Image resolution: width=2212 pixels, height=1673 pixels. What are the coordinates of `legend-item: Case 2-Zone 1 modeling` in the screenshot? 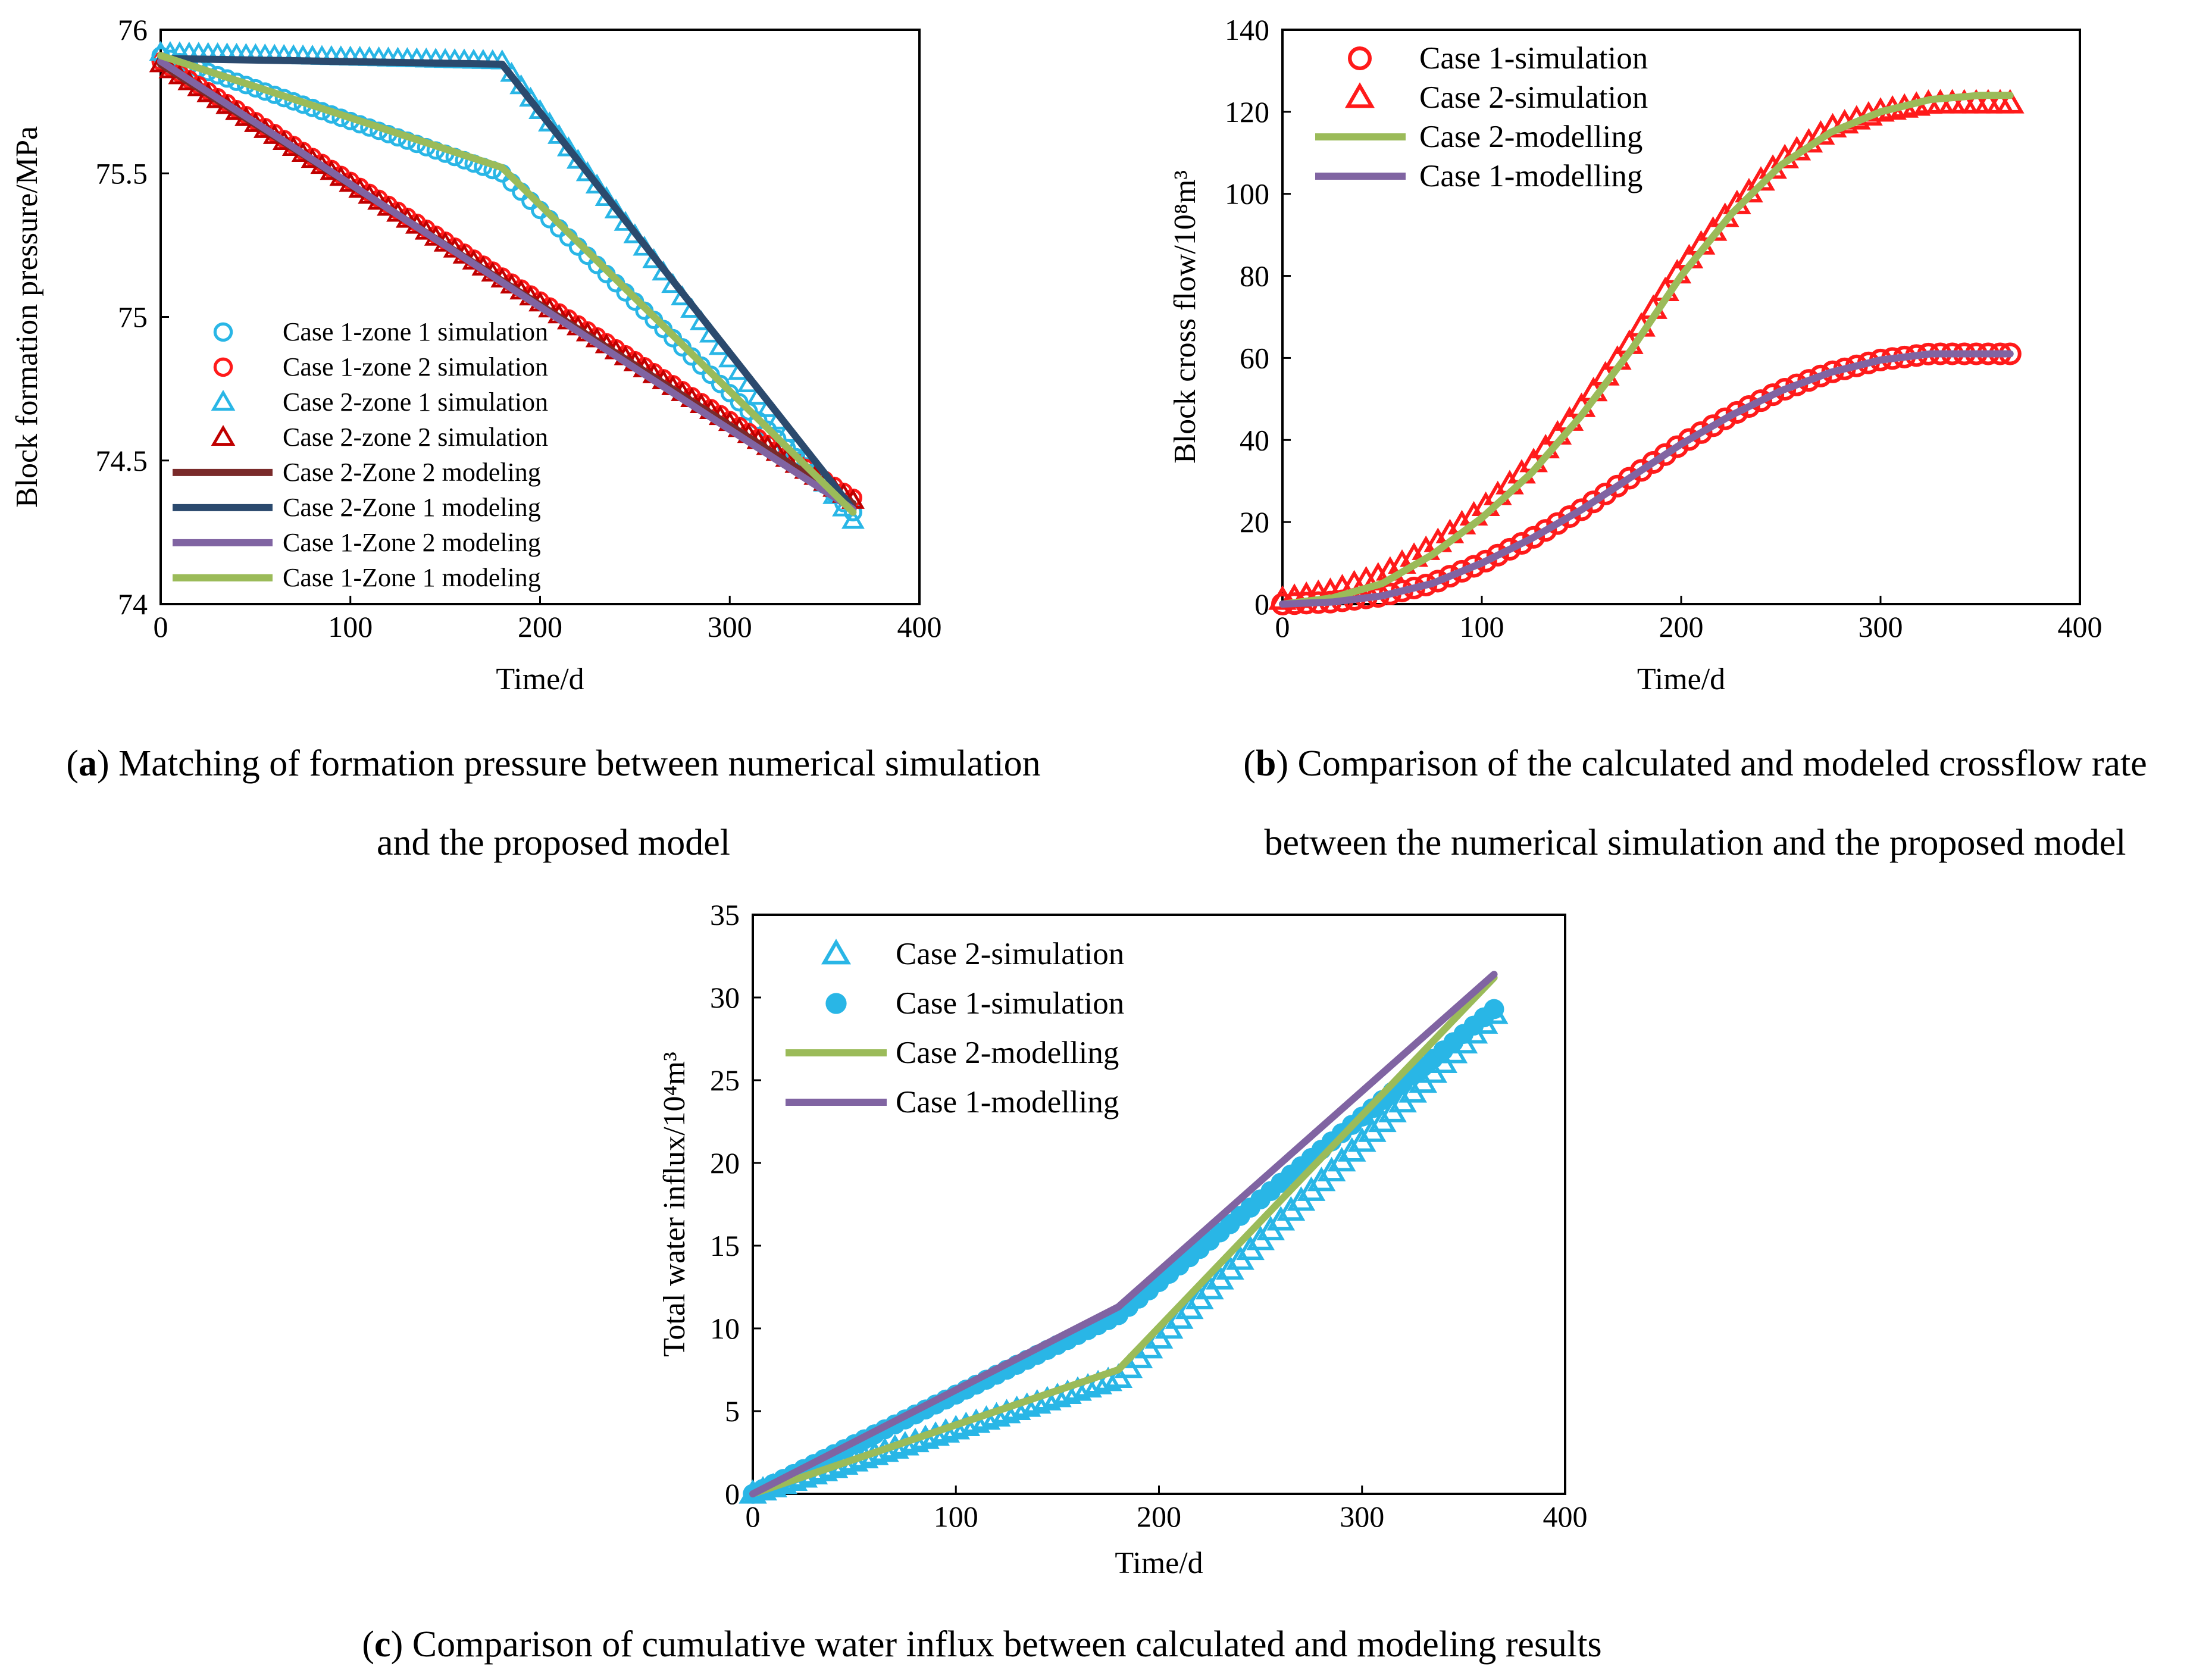 It's located at (357, 507).